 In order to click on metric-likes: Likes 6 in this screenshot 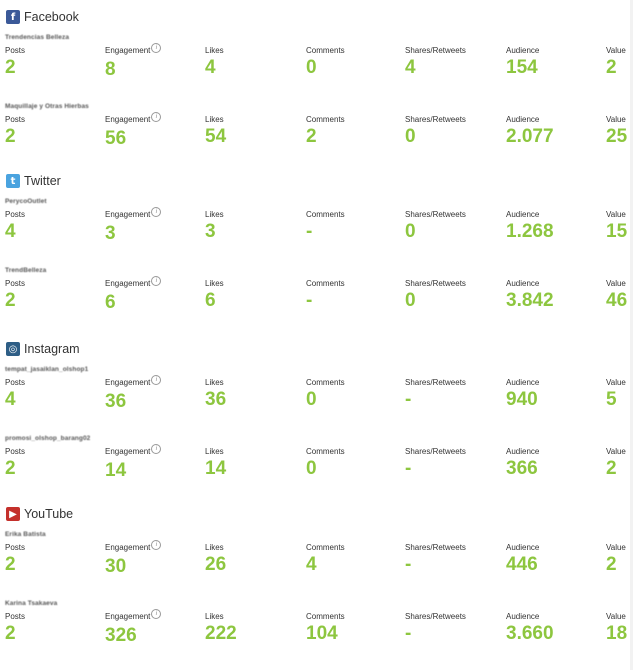, I will do `click(214, 295)`.